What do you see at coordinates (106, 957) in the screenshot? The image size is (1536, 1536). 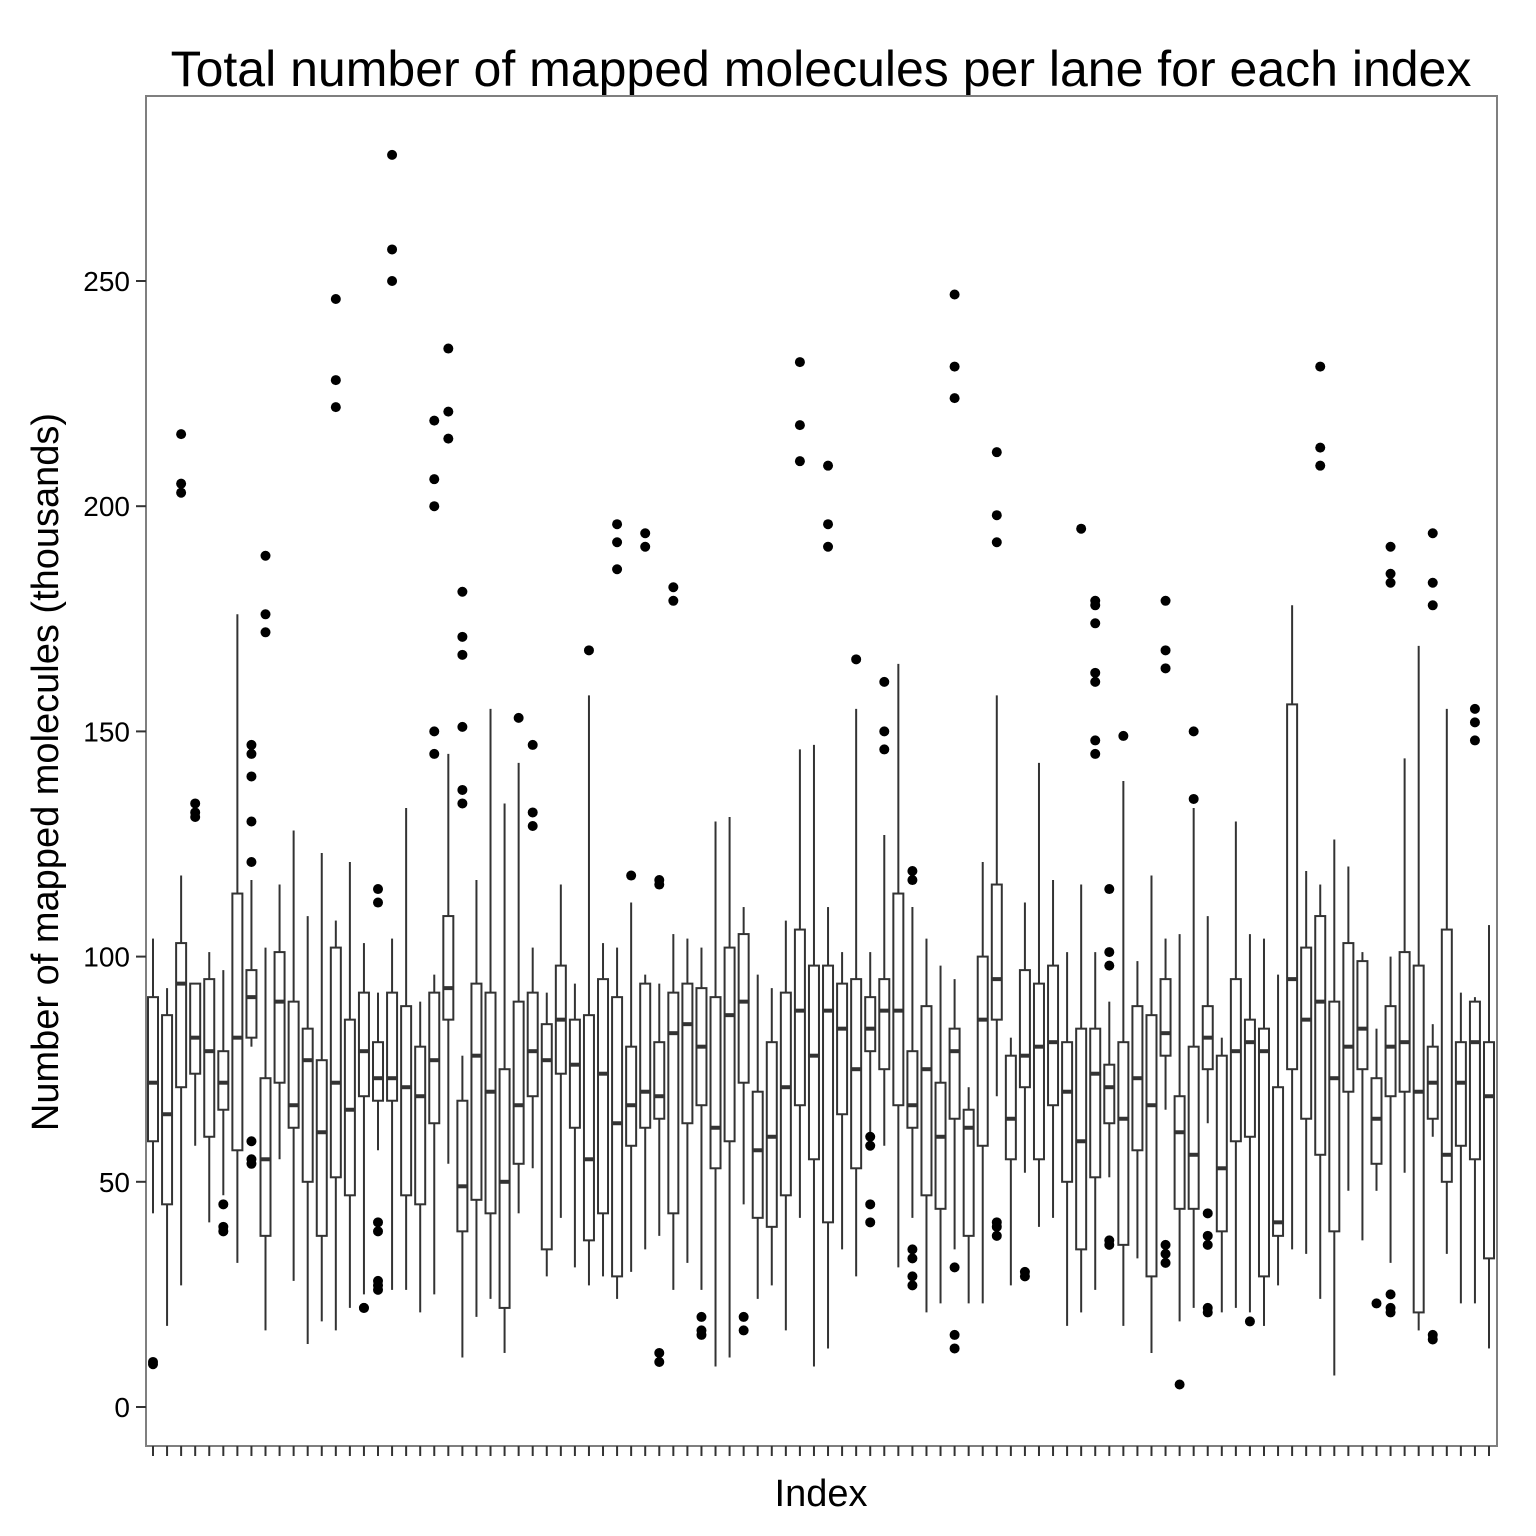 I see `y-tick-label: 100` at bounding box center [106, 957].